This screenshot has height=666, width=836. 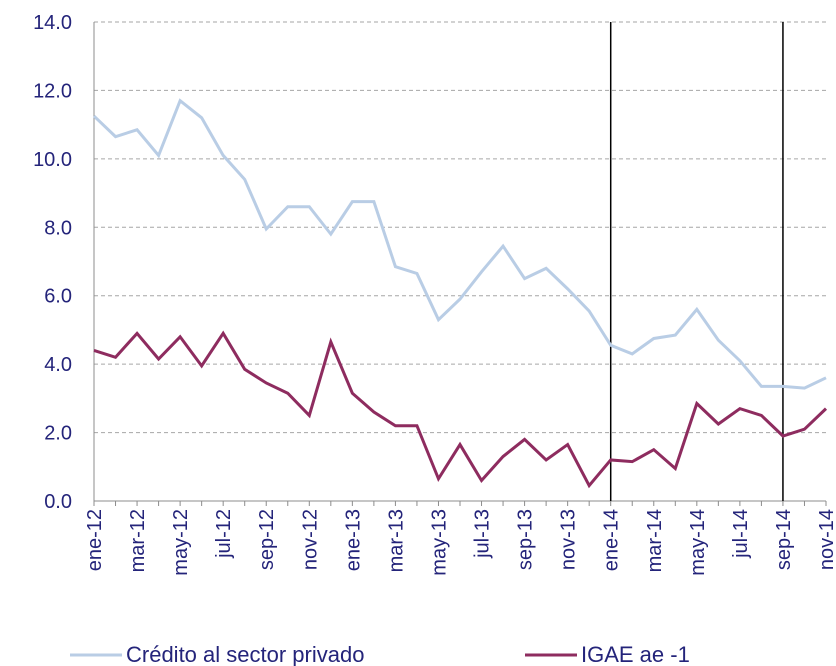 What do you see at coordinates (267, 539) in the screenshot?
I see `x-tick-label: sep-12` at bounding box center [267, 539].